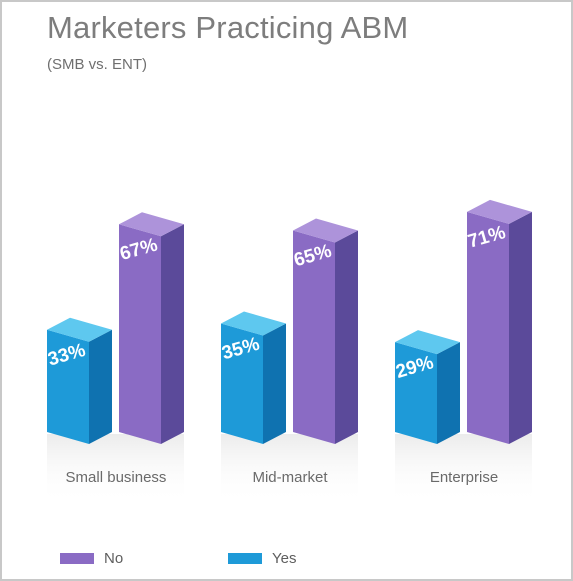 Image resolution: width=573 pixels, height=581 pixels. I want to click on bar-yes-0-top, so click(79, 329).